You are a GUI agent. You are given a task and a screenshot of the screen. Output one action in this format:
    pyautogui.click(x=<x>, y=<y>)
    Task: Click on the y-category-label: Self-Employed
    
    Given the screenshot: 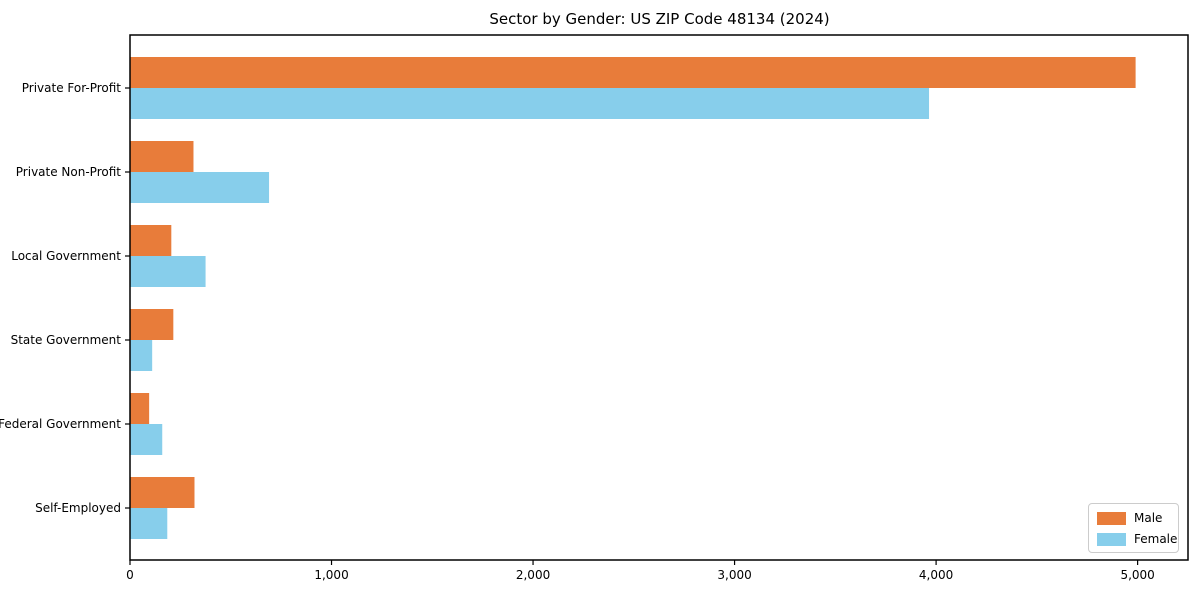 What is the action you would take?
    pyautogui.click(x=78, y=508)
    